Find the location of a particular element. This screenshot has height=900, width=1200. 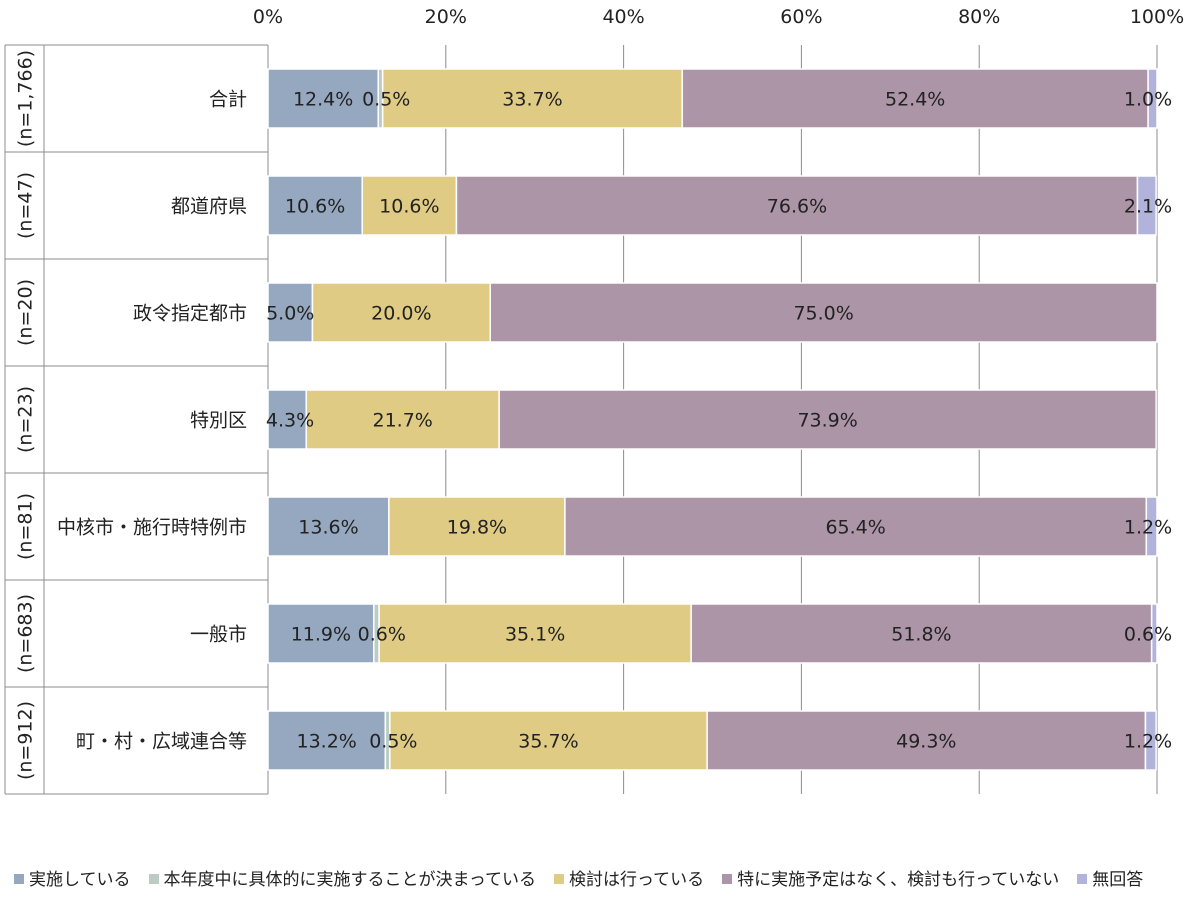

category-label: 都道府県 is located at coordinates (209, 207).